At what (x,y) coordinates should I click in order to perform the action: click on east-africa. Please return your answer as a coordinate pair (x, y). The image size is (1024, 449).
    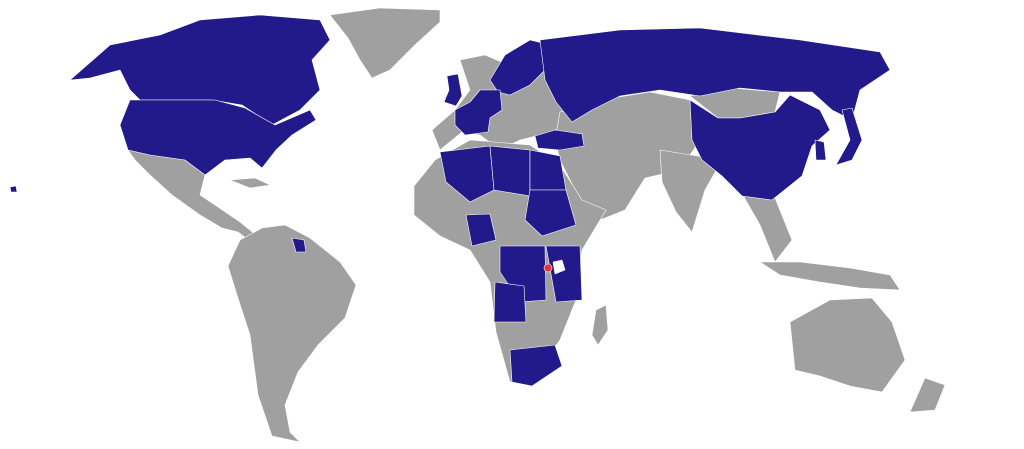
    Looking at the image, I should click on (564, 274).